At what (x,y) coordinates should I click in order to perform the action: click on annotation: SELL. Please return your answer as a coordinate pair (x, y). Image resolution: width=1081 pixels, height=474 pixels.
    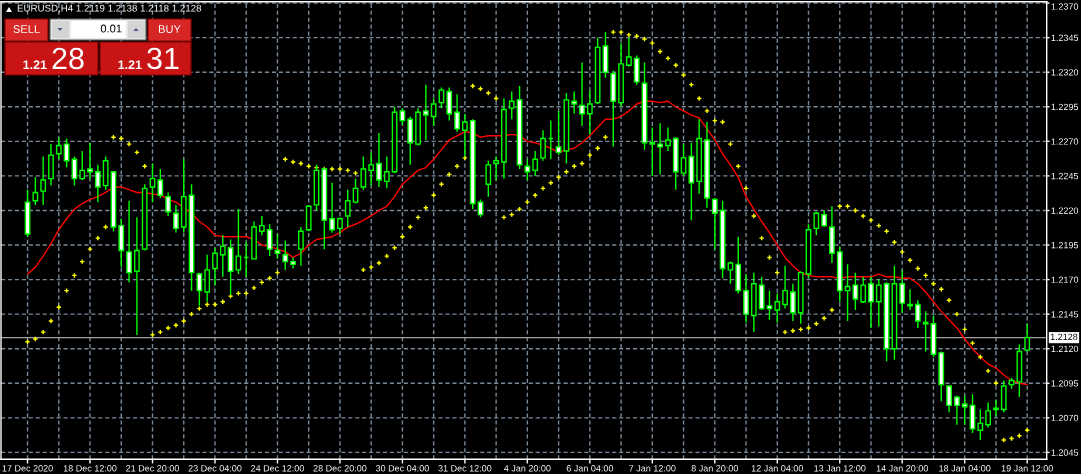
    Looking at the image, I should click on (26, 29).